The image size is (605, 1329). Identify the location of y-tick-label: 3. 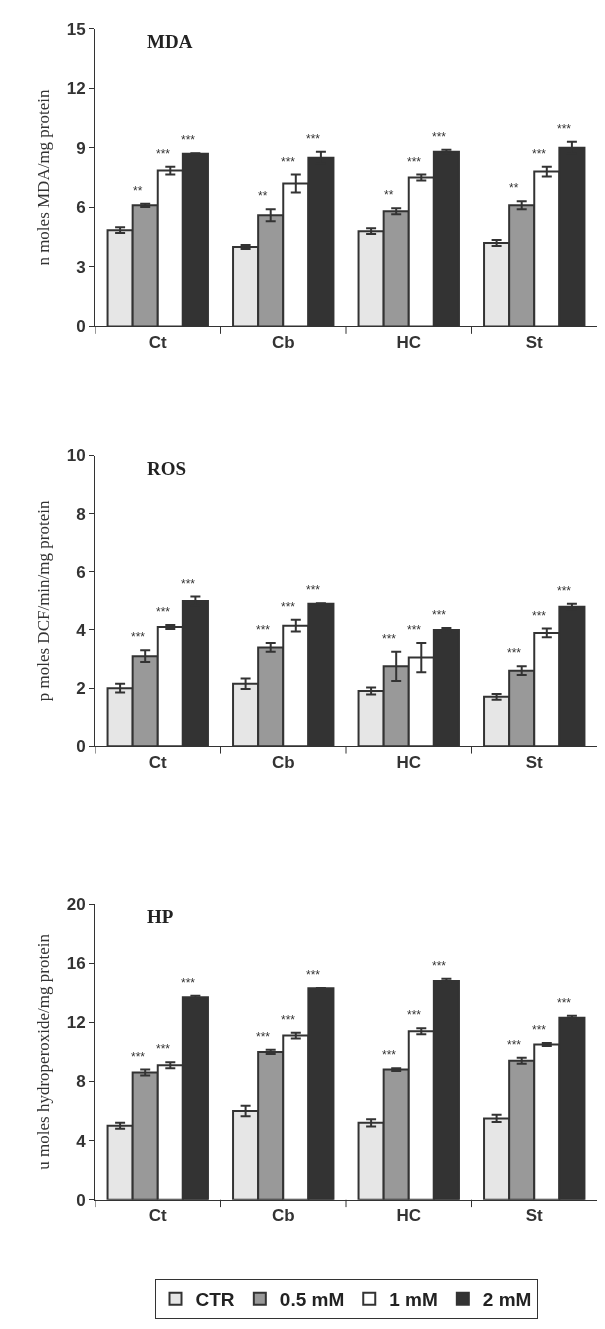
(81, 267).